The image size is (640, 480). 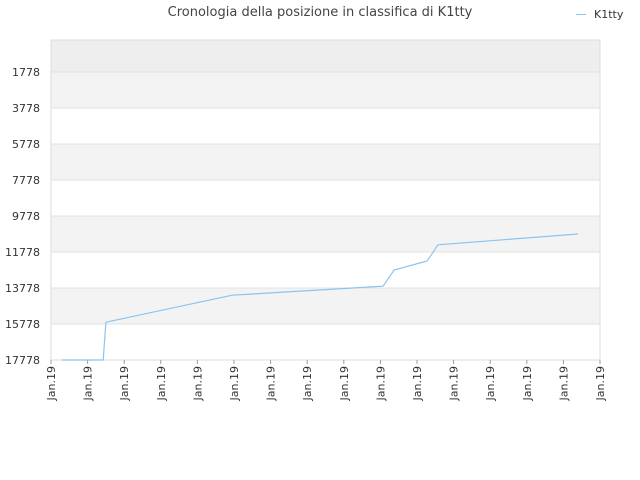 I want to click on y-tick-label: 1778, so click(x=26, y=72).